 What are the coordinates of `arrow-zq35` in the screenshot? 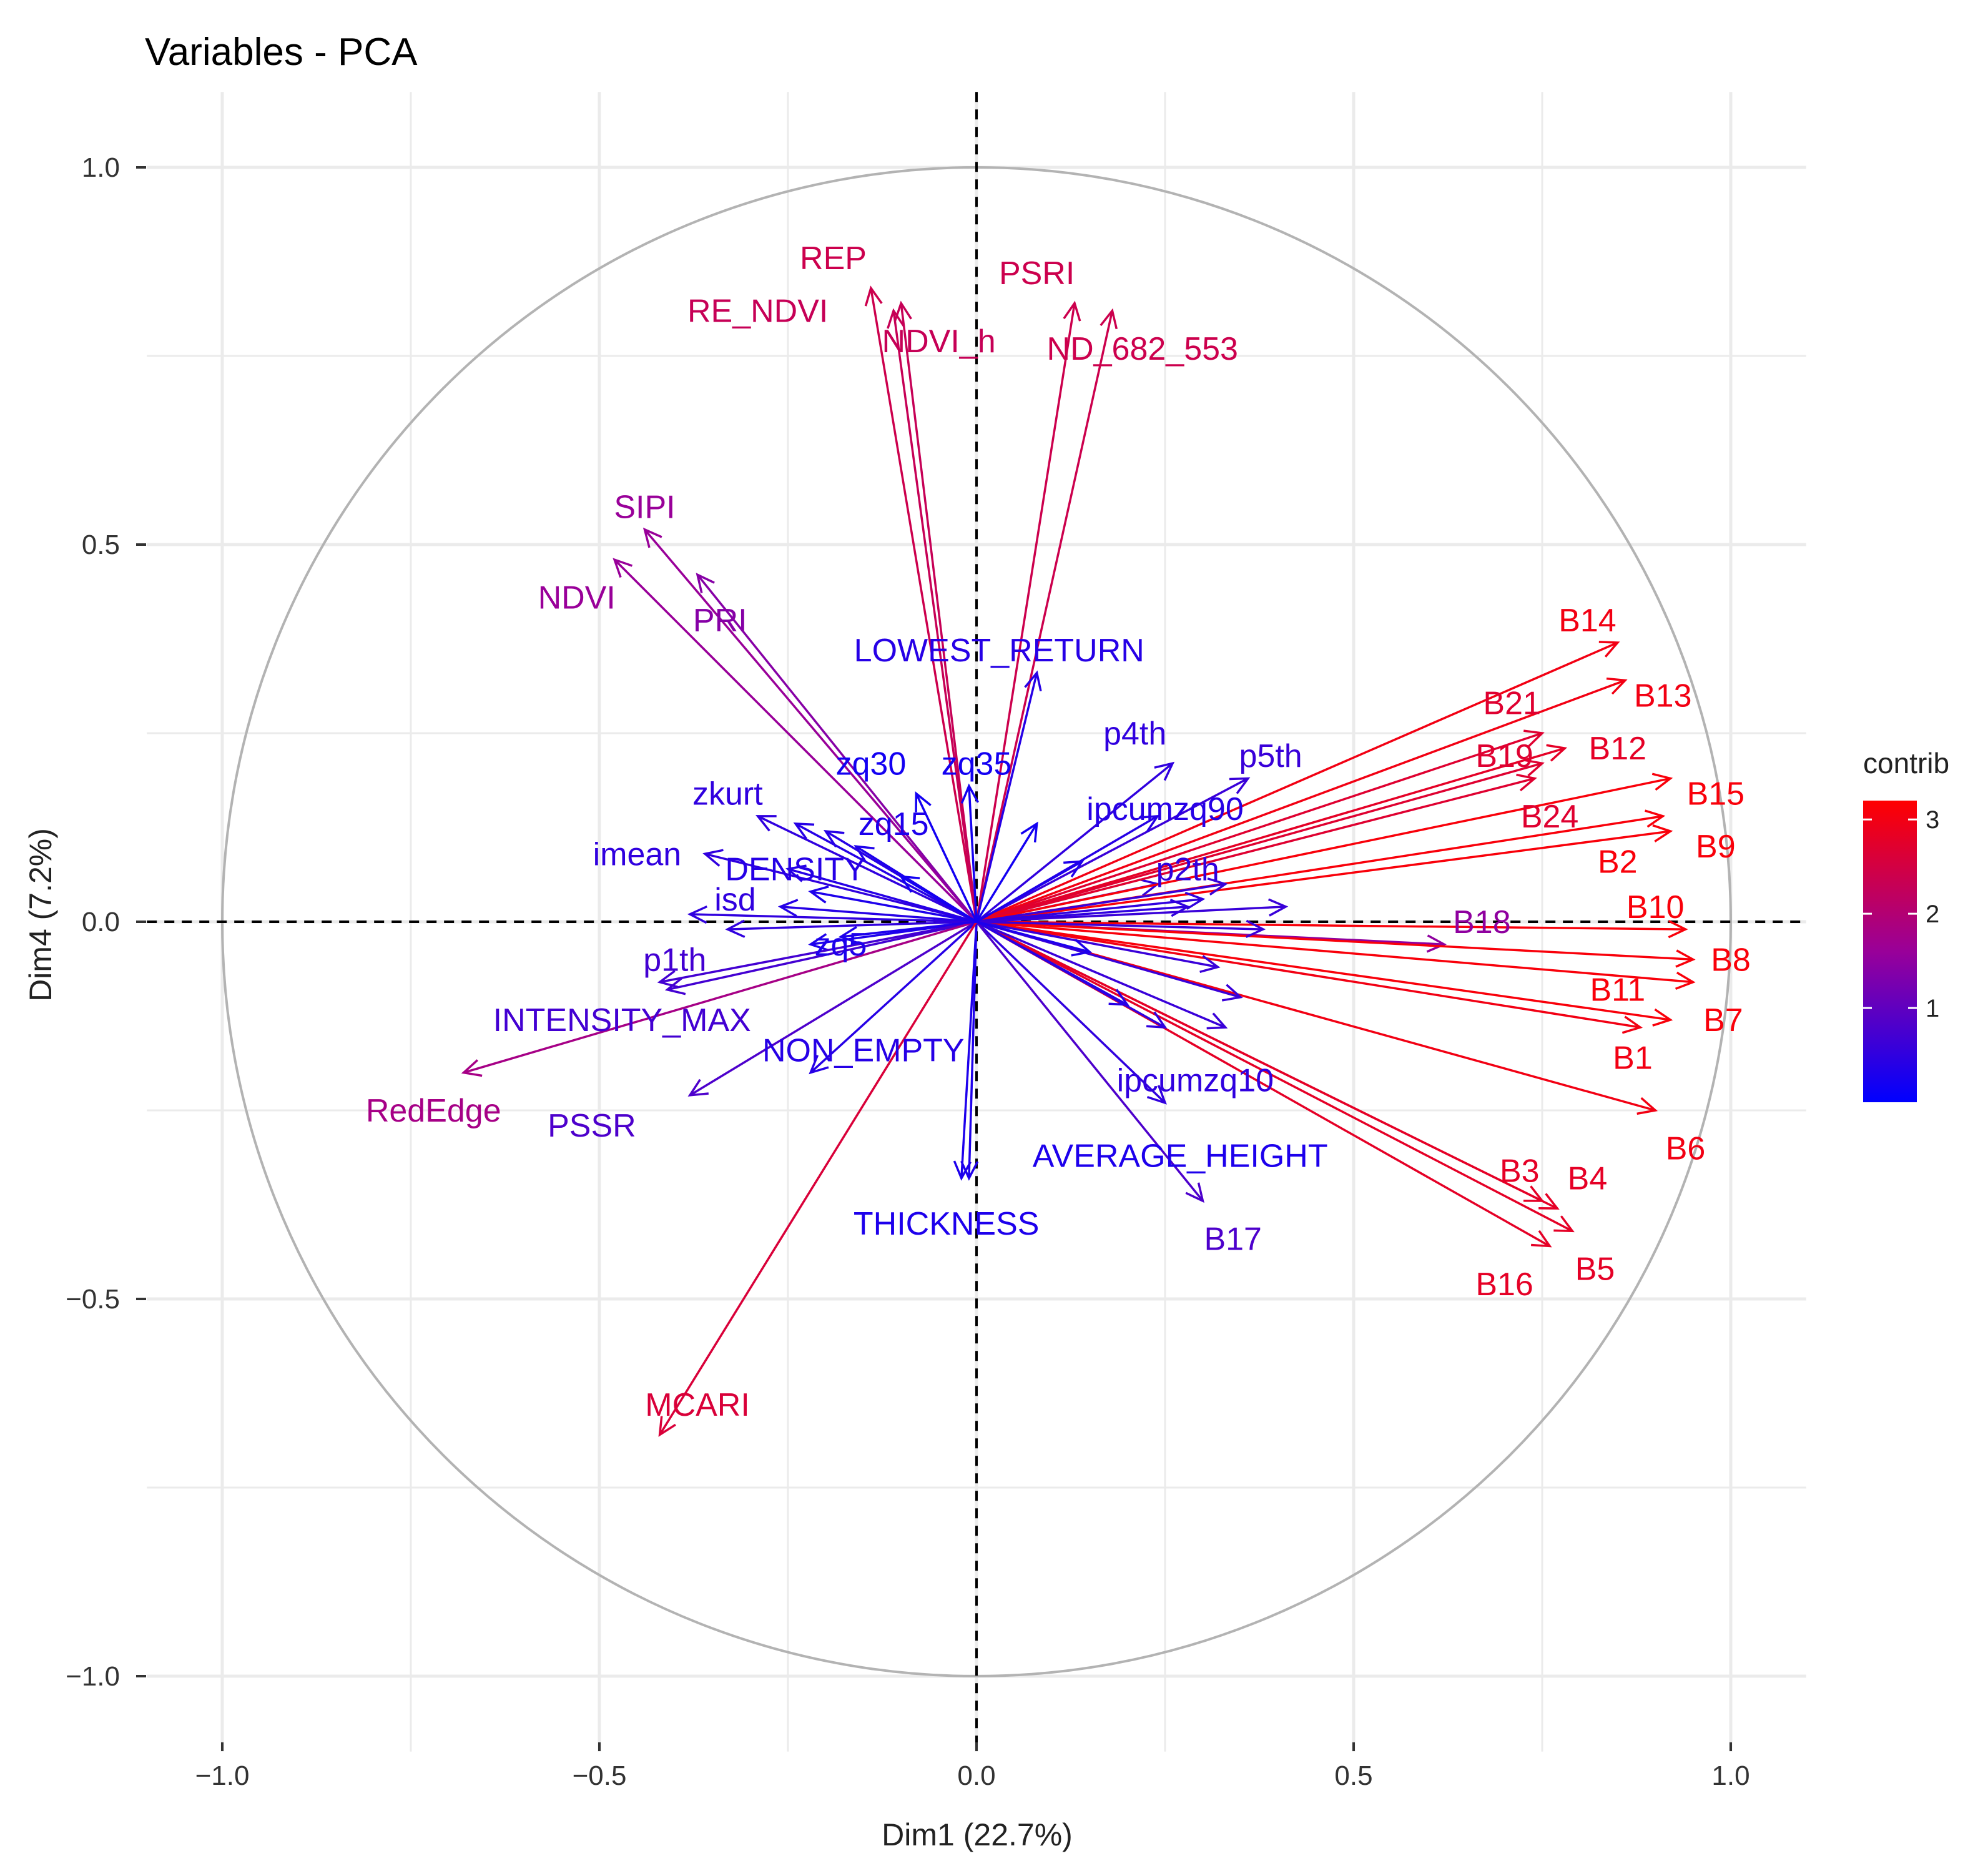 It's located at (970, 853).